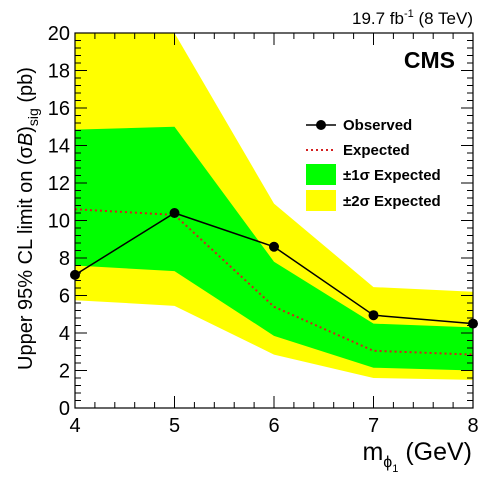 This screenshot has height=480, width=498. Describe the element at coordinates (472, 426) in the screenshot. I see `x-tick-label: 8` at that location.